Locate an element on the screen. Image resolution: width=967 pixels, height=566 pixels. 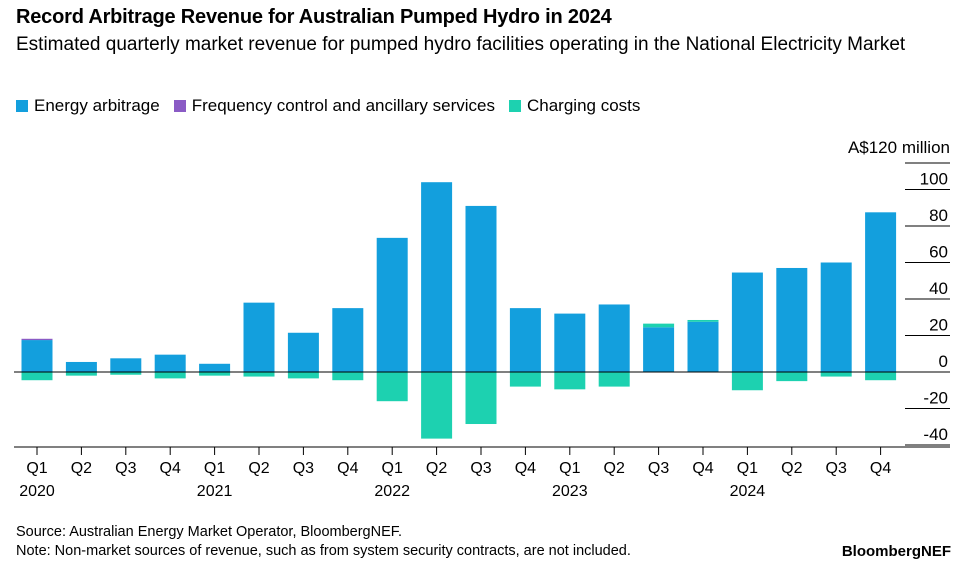
y-tick-label: 100 is located at coordinates (934, 179).